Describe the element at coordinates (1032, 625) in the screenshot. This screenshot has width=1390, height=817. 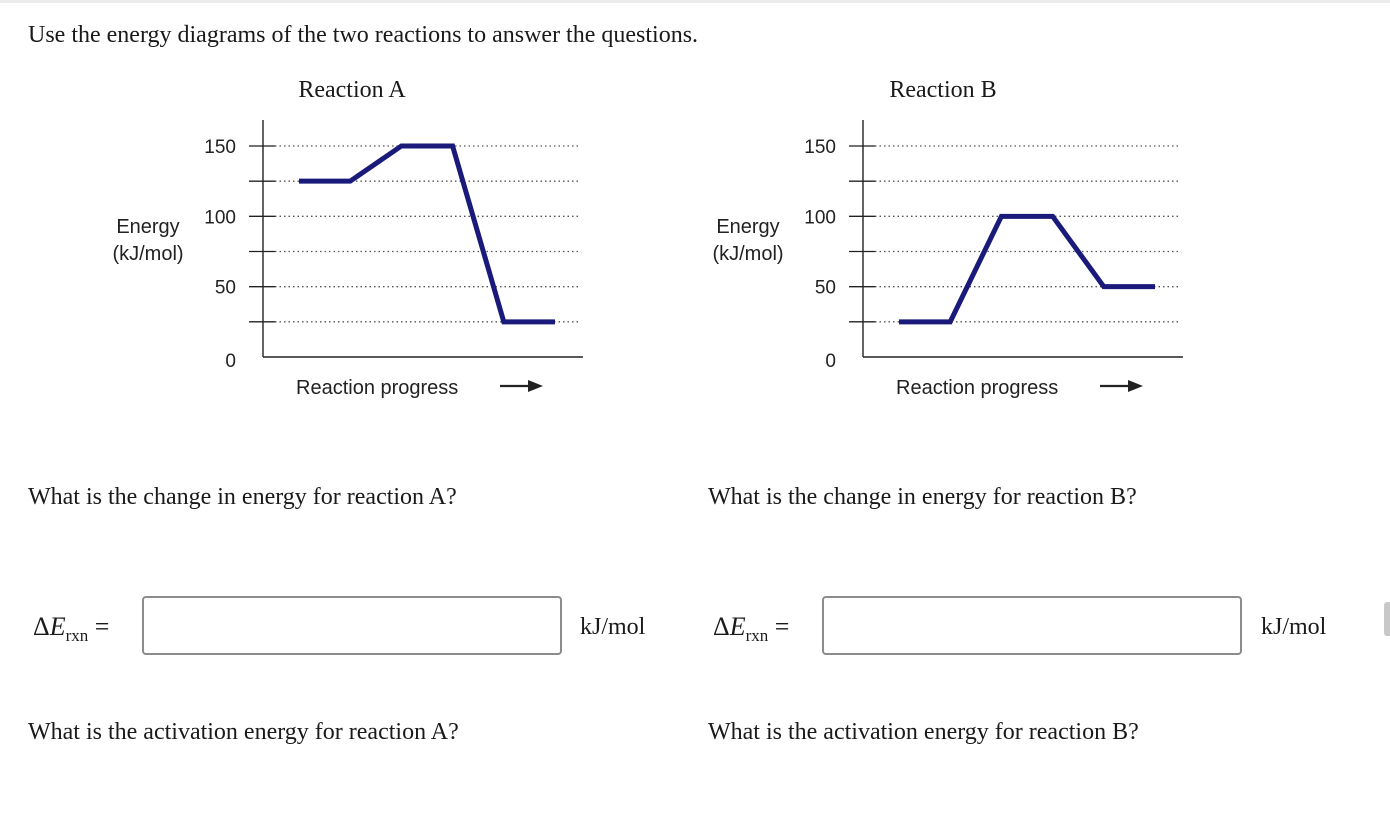
I see `change-energy-input-b` at that location.